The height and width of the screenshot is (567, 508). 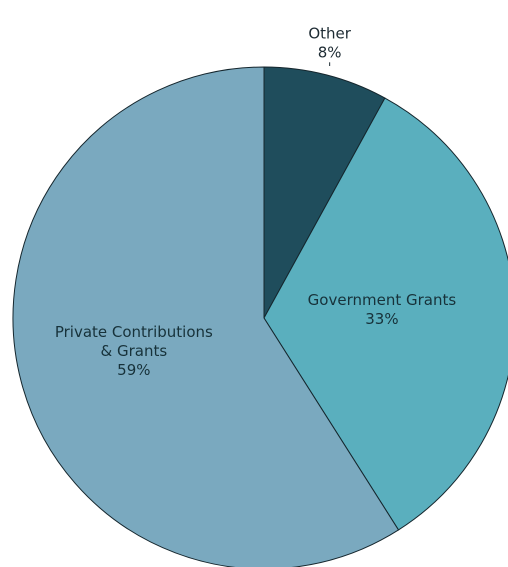 I want to click on pie-label-other: Other 8%, so click(x=329, y=42).